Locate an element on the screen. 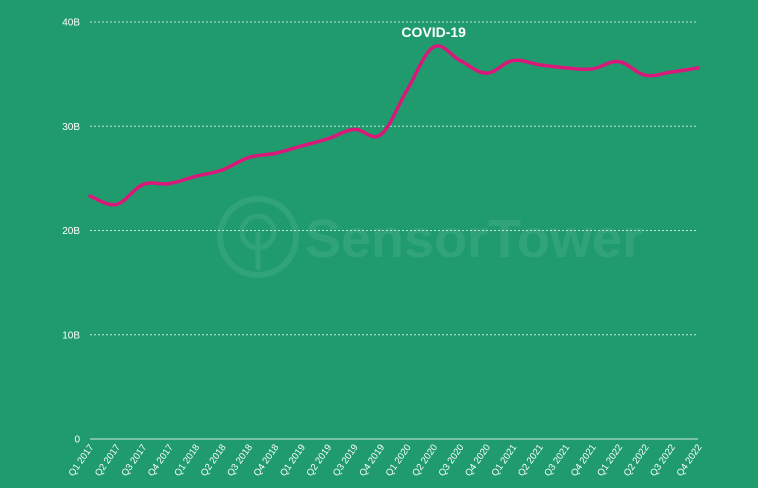  x-tick-label: Q1 2022 is located at coordinates (610, 460).